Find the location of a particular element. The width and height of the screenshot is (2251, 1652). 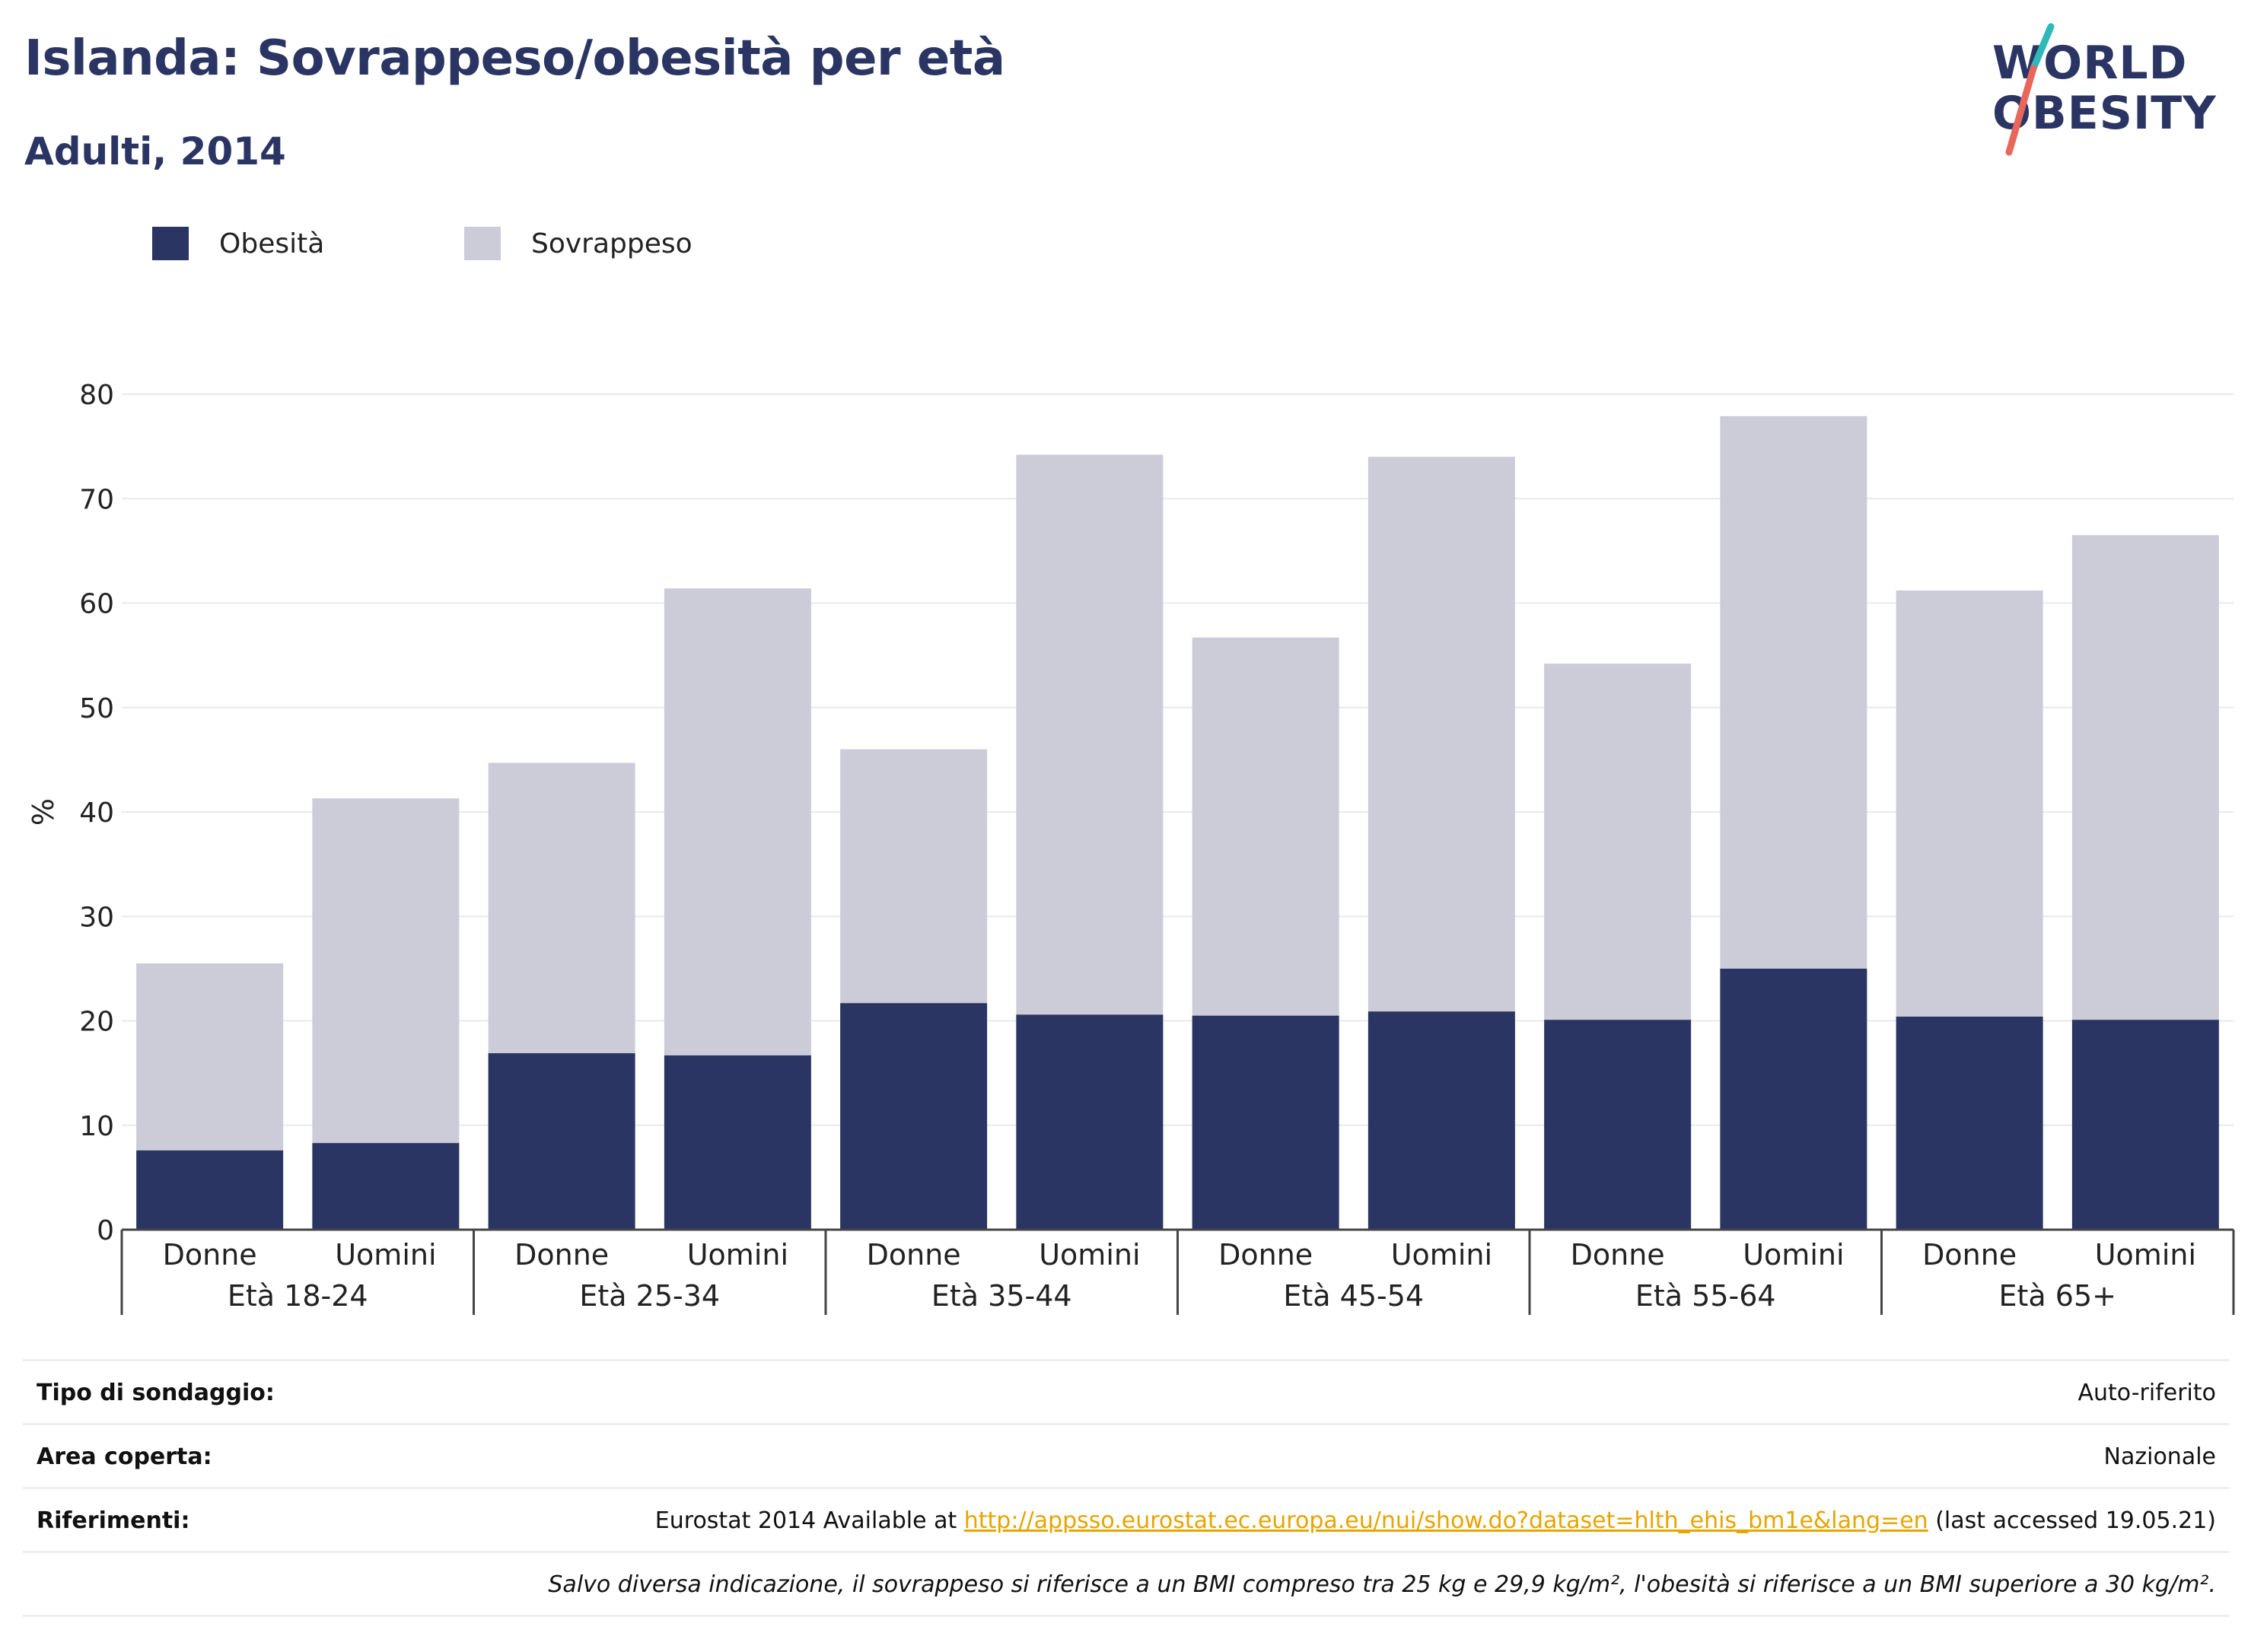

references-prefix: Eurostat 2014 Available at is located at coordinates (809, 1520).